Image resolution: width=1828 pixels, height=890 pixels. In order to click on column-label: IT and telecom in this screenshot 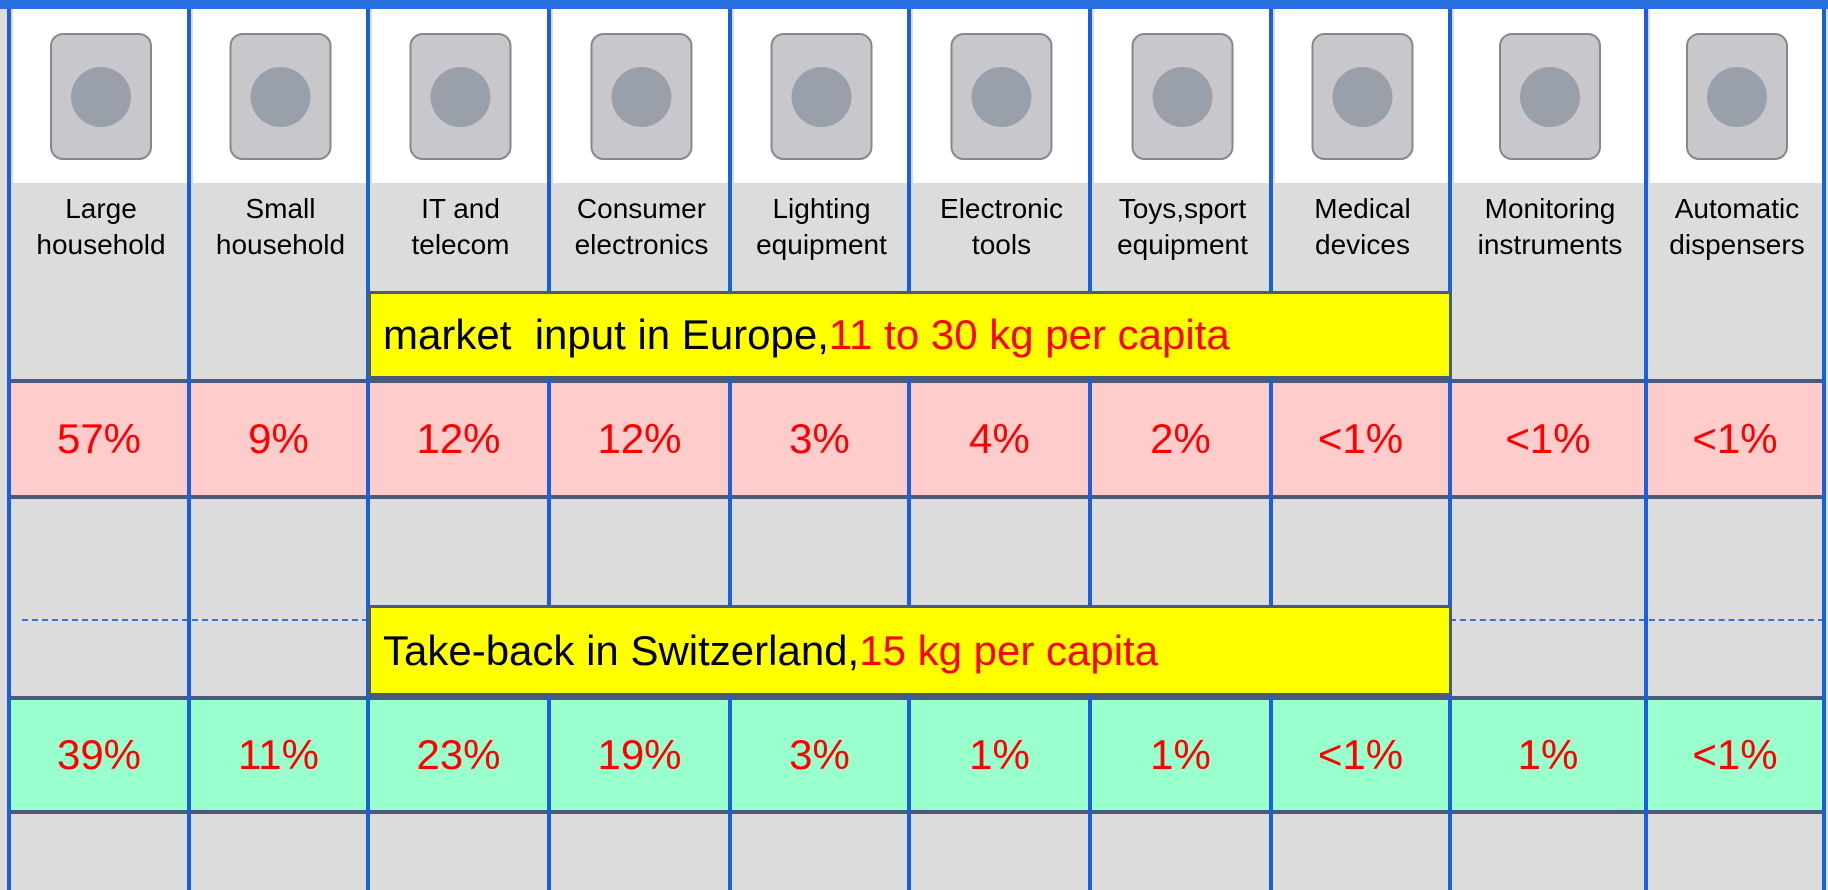, I will do `click(460, 236)`.